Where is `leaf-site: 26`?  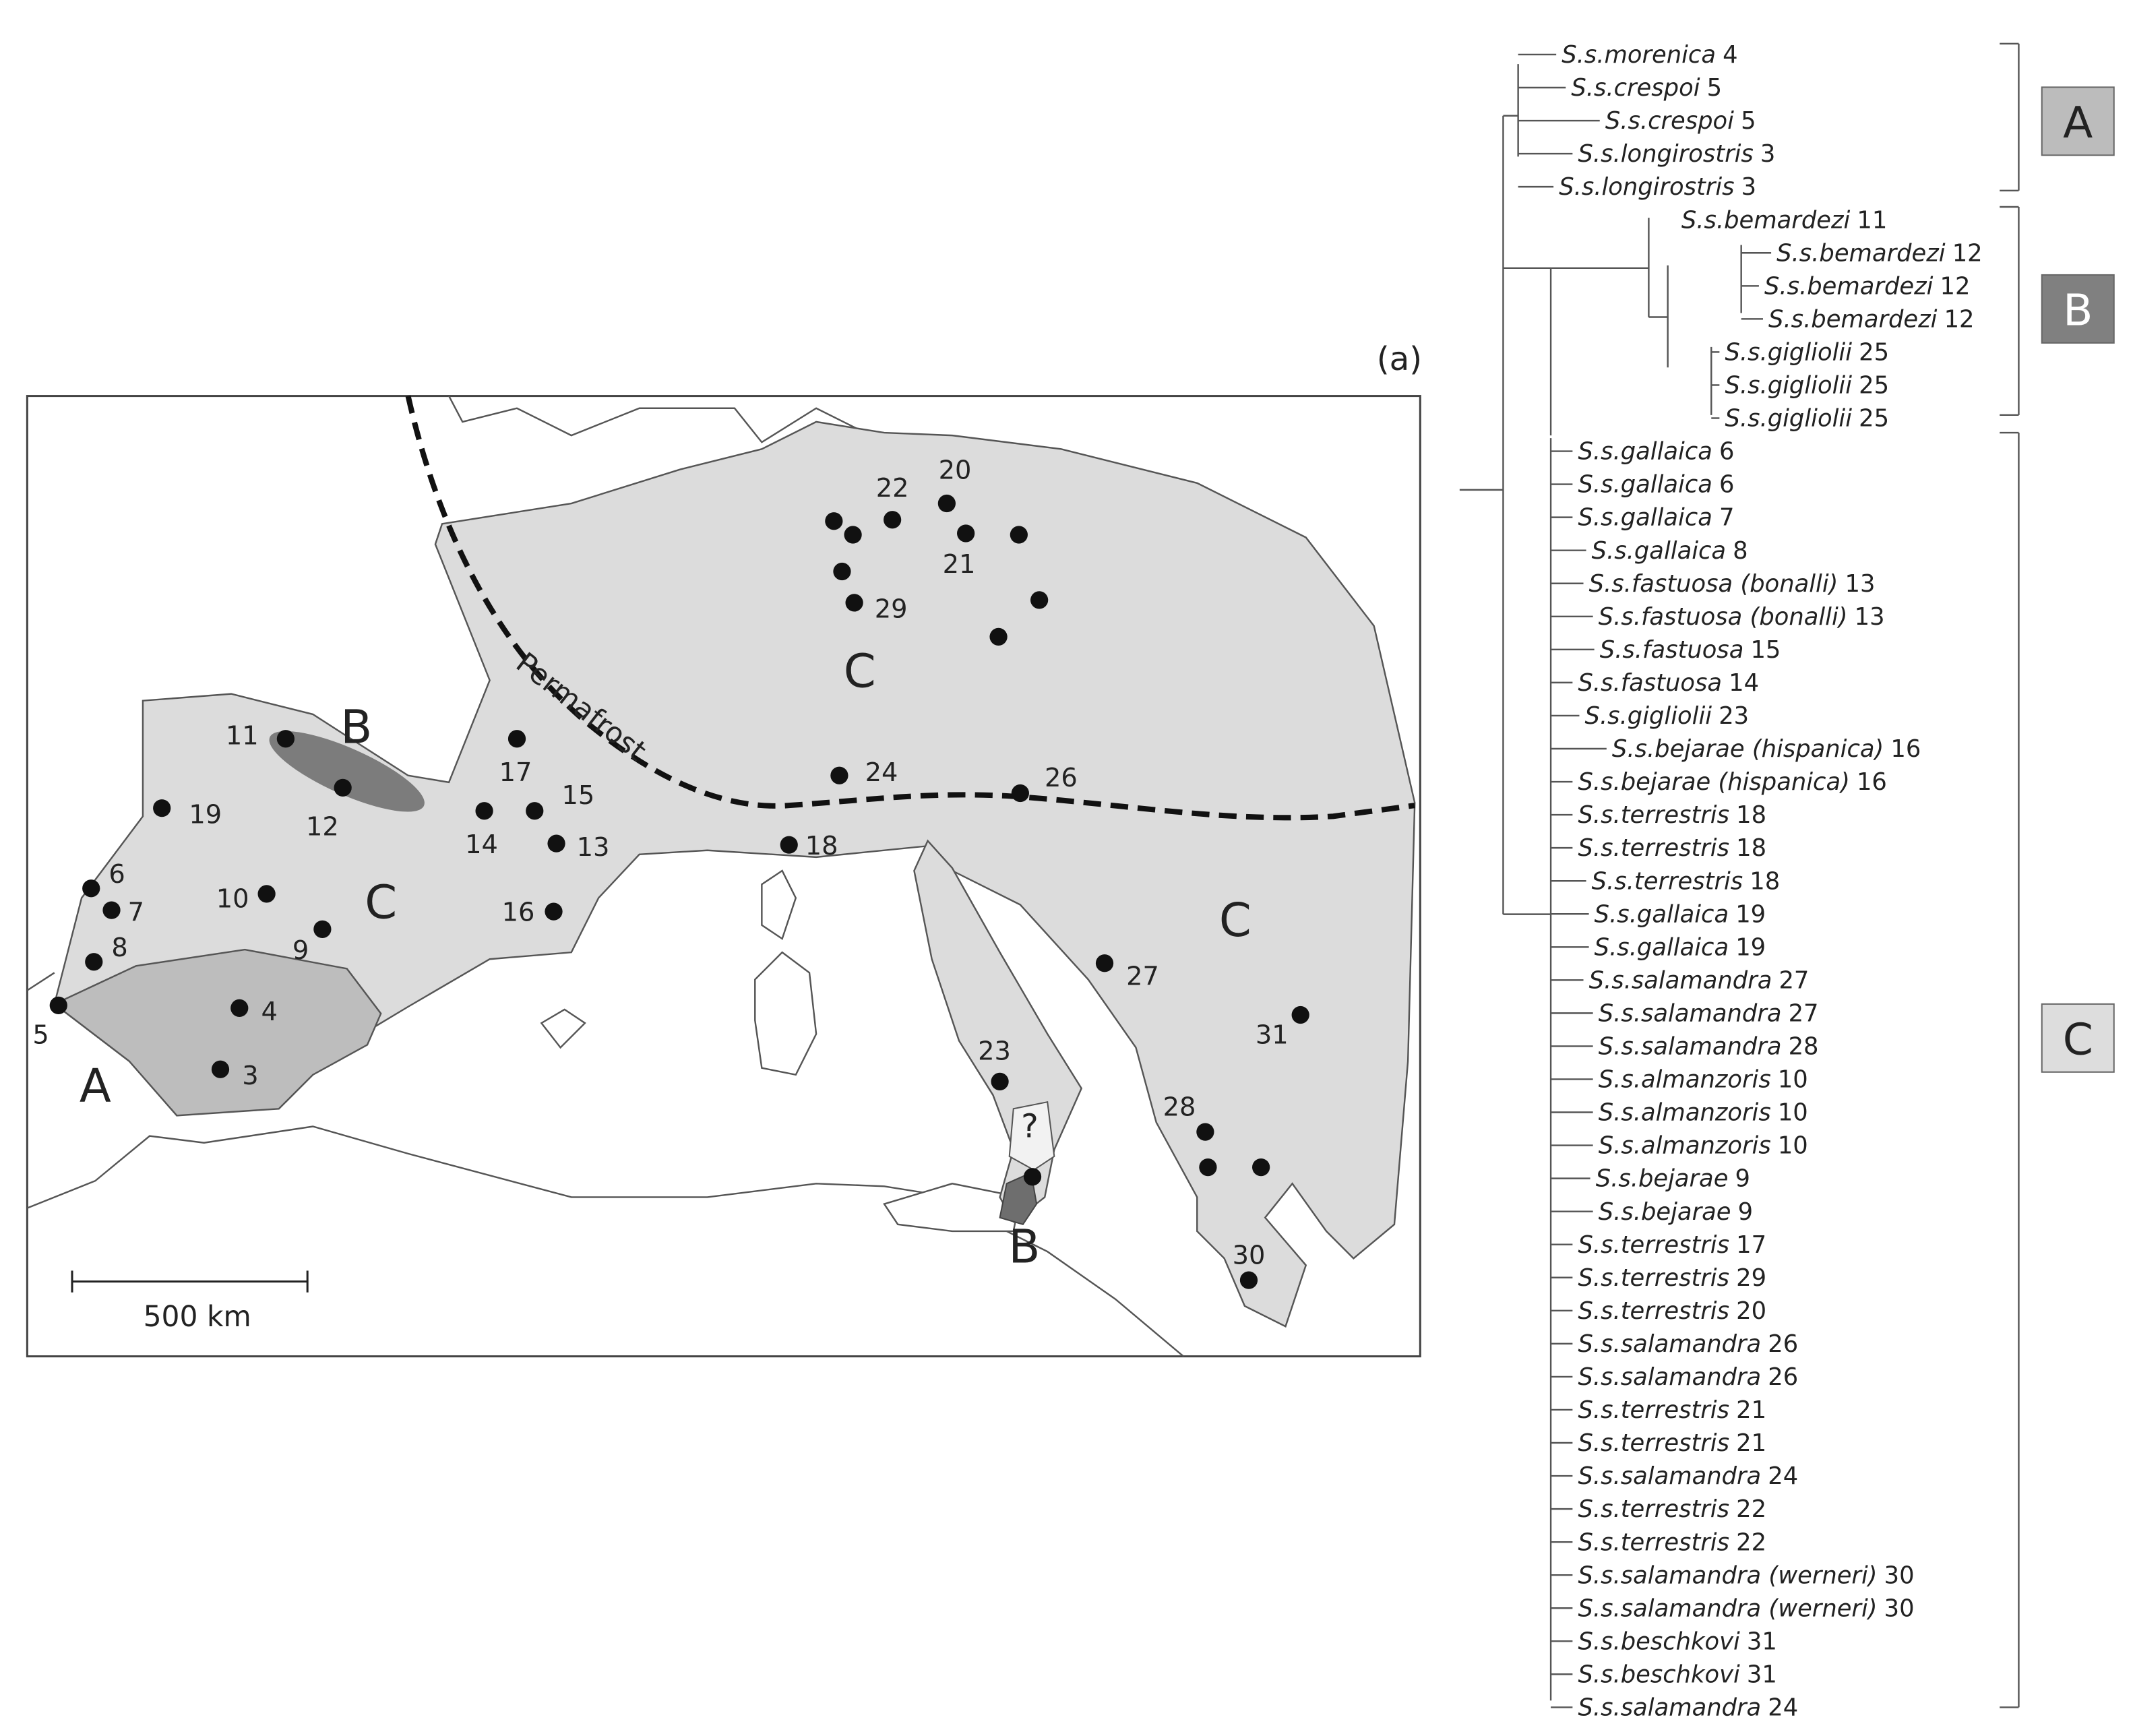
leaf-site: 26 is located at coordinates (1783, 1377).